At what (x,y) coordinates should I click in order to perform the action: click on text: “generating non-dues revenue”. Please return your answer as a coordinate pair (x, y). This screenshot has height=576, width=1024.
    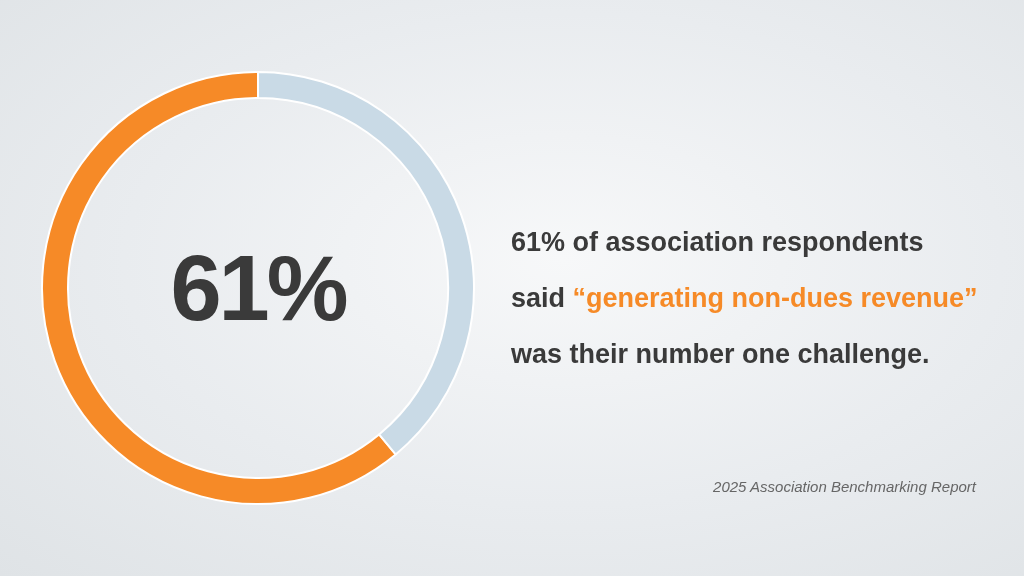
    Looking at the image, I should click on (775, 298).